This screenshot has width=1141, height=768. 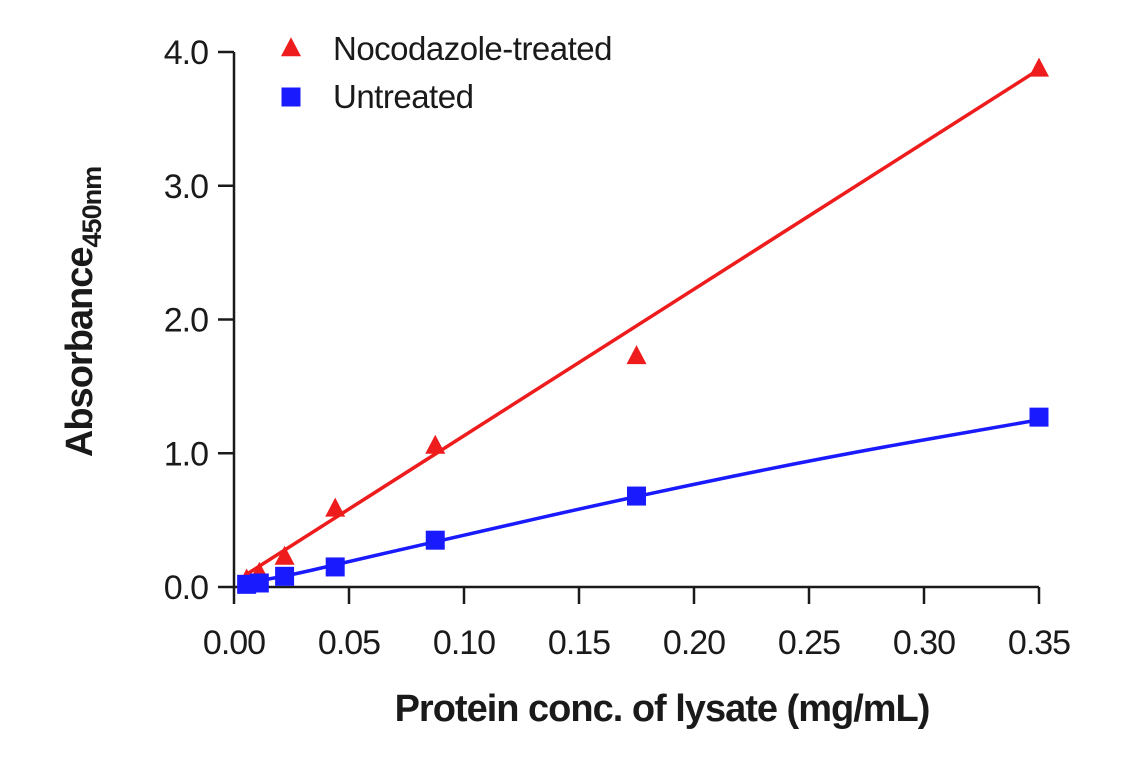 What do you see at coordinates (291, 47) in the screenshot?
I see `legend-marker-nocodazole-treated` at bounding box center [291, 47].